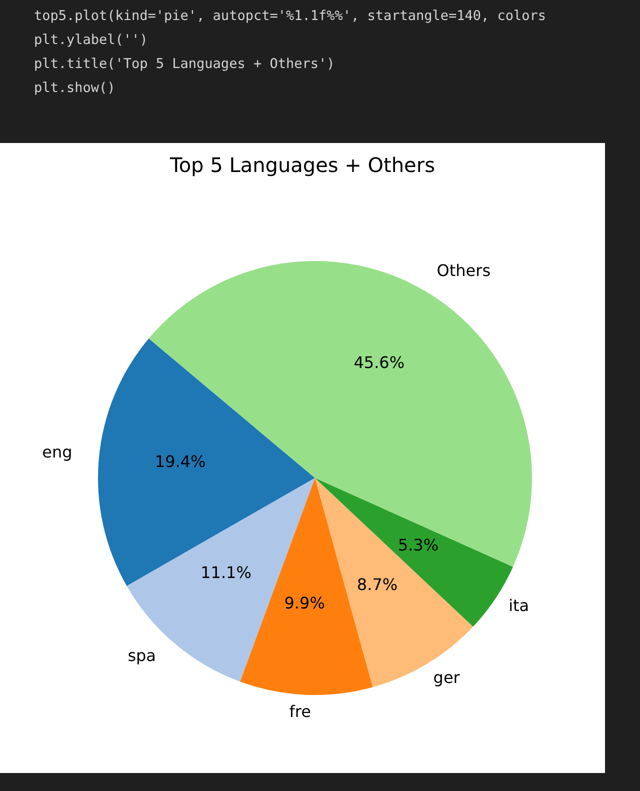 The width and height of the screenshot is (640, 791). I want to click on slice-label: eng, so click(57, 452).